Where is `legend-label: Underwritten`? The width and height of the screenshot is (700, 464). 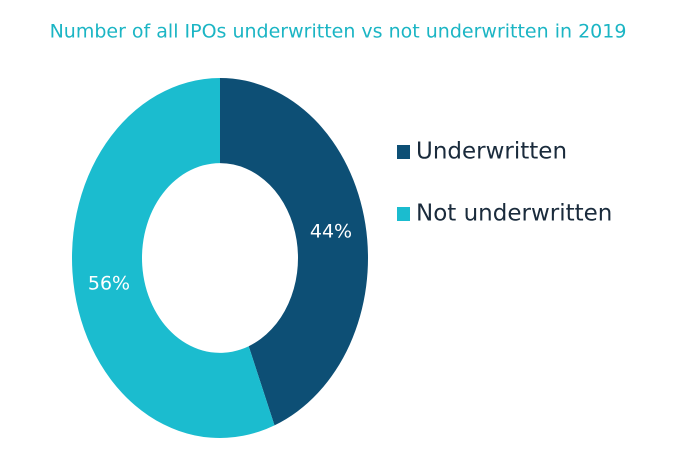 legend-label: Underwritten is located at coordinates (491, 152).